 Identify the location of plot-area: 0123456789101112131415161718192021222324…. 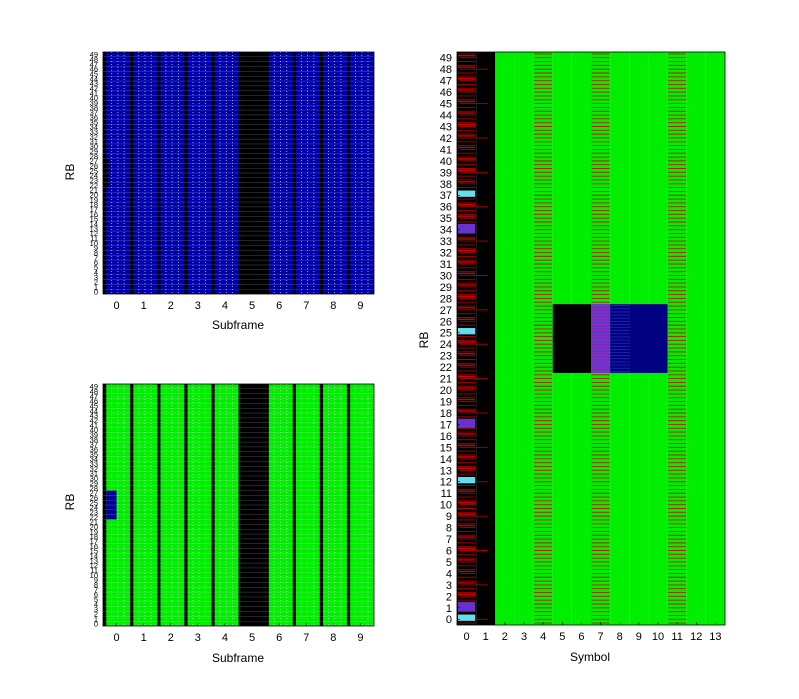
(232, 181).